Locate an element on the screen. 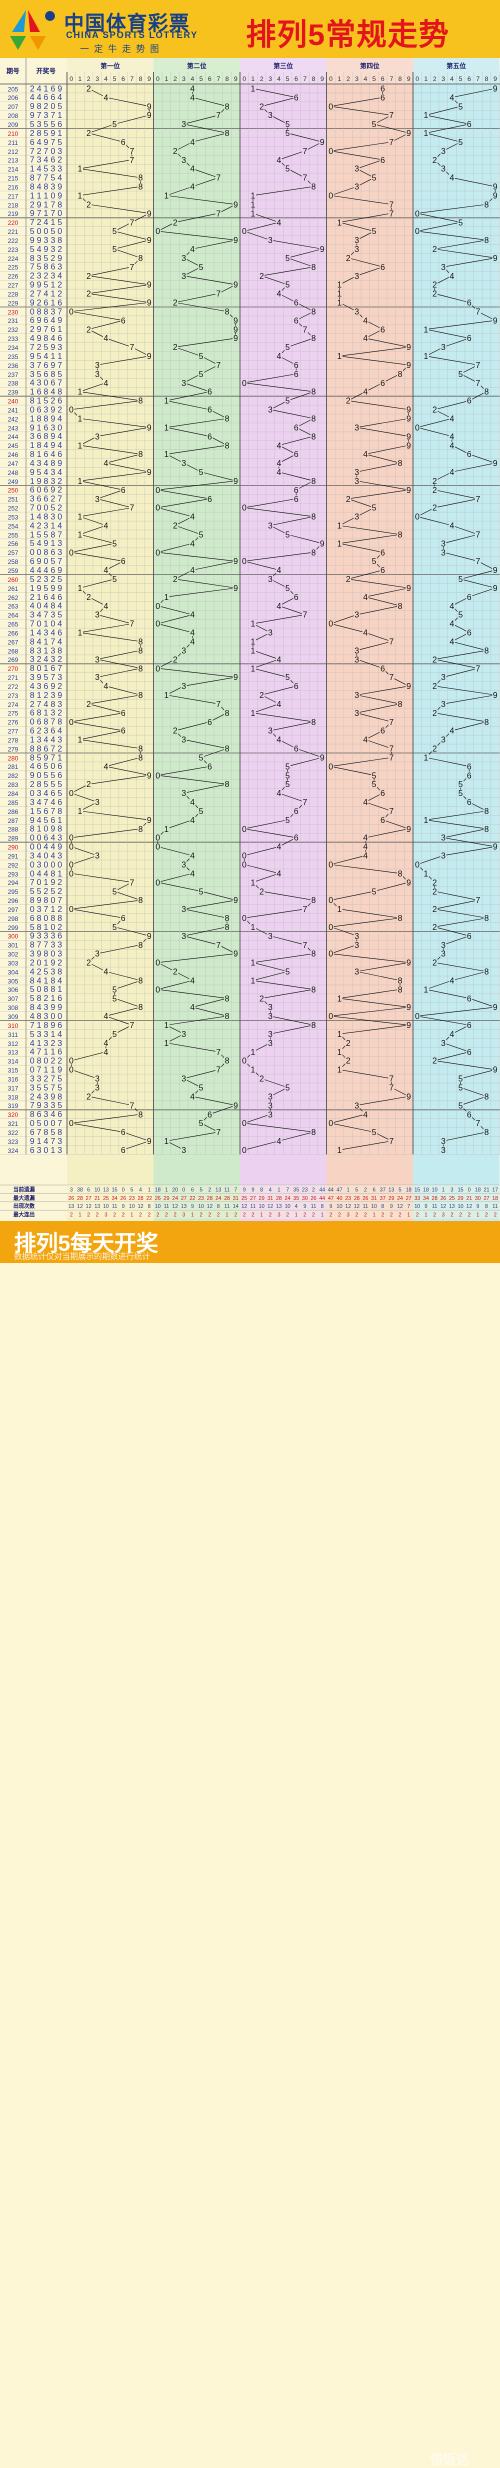  draw-number: 4 6 5 0 6 is located at coordinates (46, 766).